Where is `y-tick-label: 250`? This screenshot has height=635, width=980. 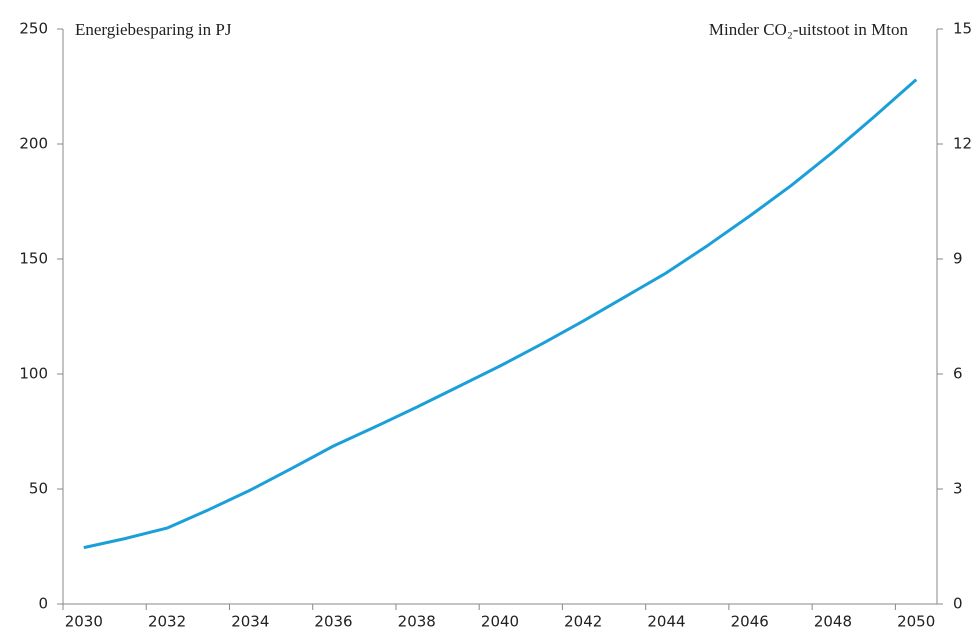 y-tick-label: 250 is located at coordinates (33, 29).